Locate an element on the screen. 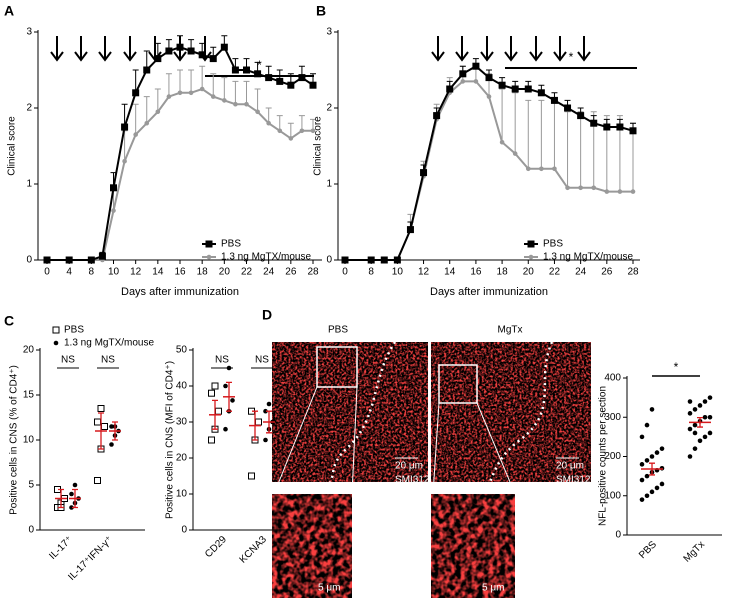 This screenshot has height=600, width=729. image-texture is located at coordinates (312, 546).